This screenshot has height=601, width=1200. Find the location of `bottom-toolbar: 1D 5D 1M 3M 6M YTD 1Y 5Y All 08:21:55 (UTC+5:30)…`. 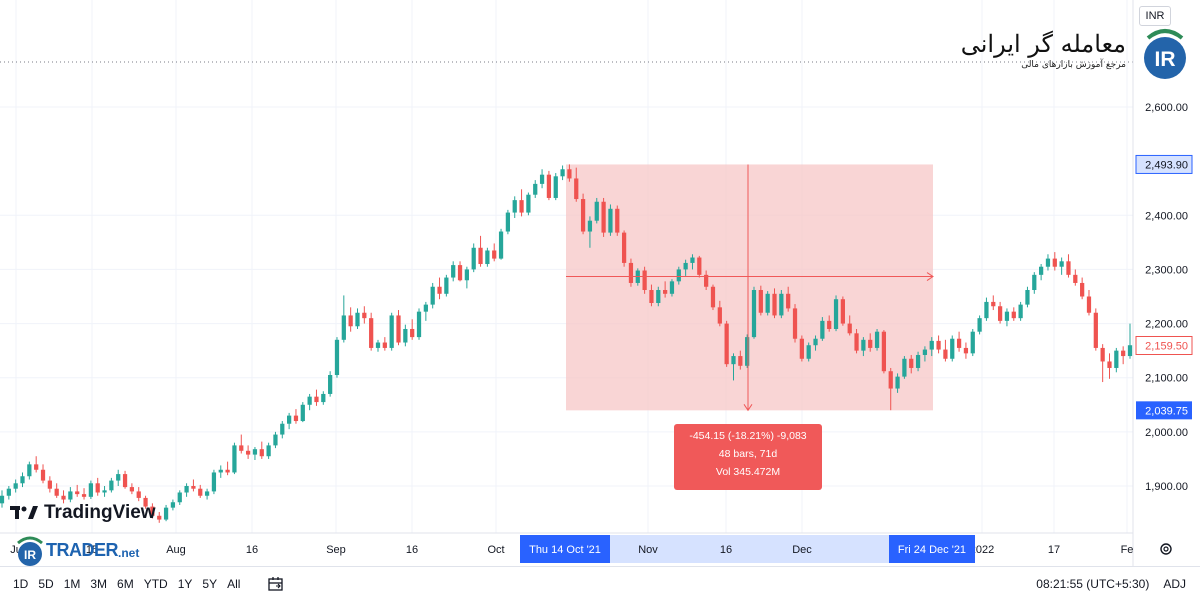

bottom-toolbar: 1D 5D 1M 3M 6M YTD 1Y 5Y All 08:21:55 (UTC+5:30)… is located at coordinates (600, 583).